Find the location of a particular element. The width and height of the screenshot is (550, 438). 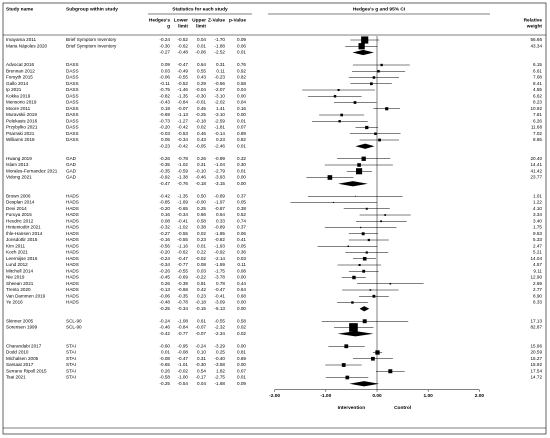

stat-value: 0.00 is located at coordinates (241, 302).